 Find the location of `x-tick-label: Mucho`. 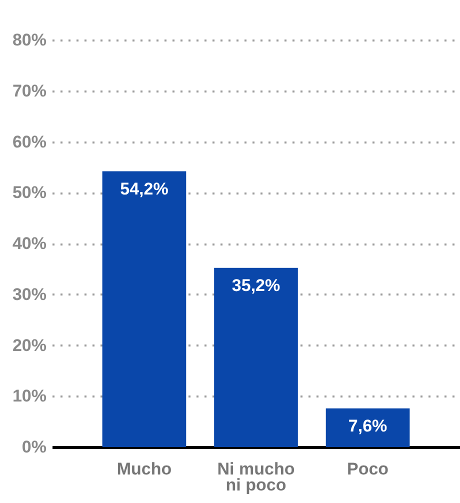

x-tick-label: Mucho is located at coordinates (144, 469).